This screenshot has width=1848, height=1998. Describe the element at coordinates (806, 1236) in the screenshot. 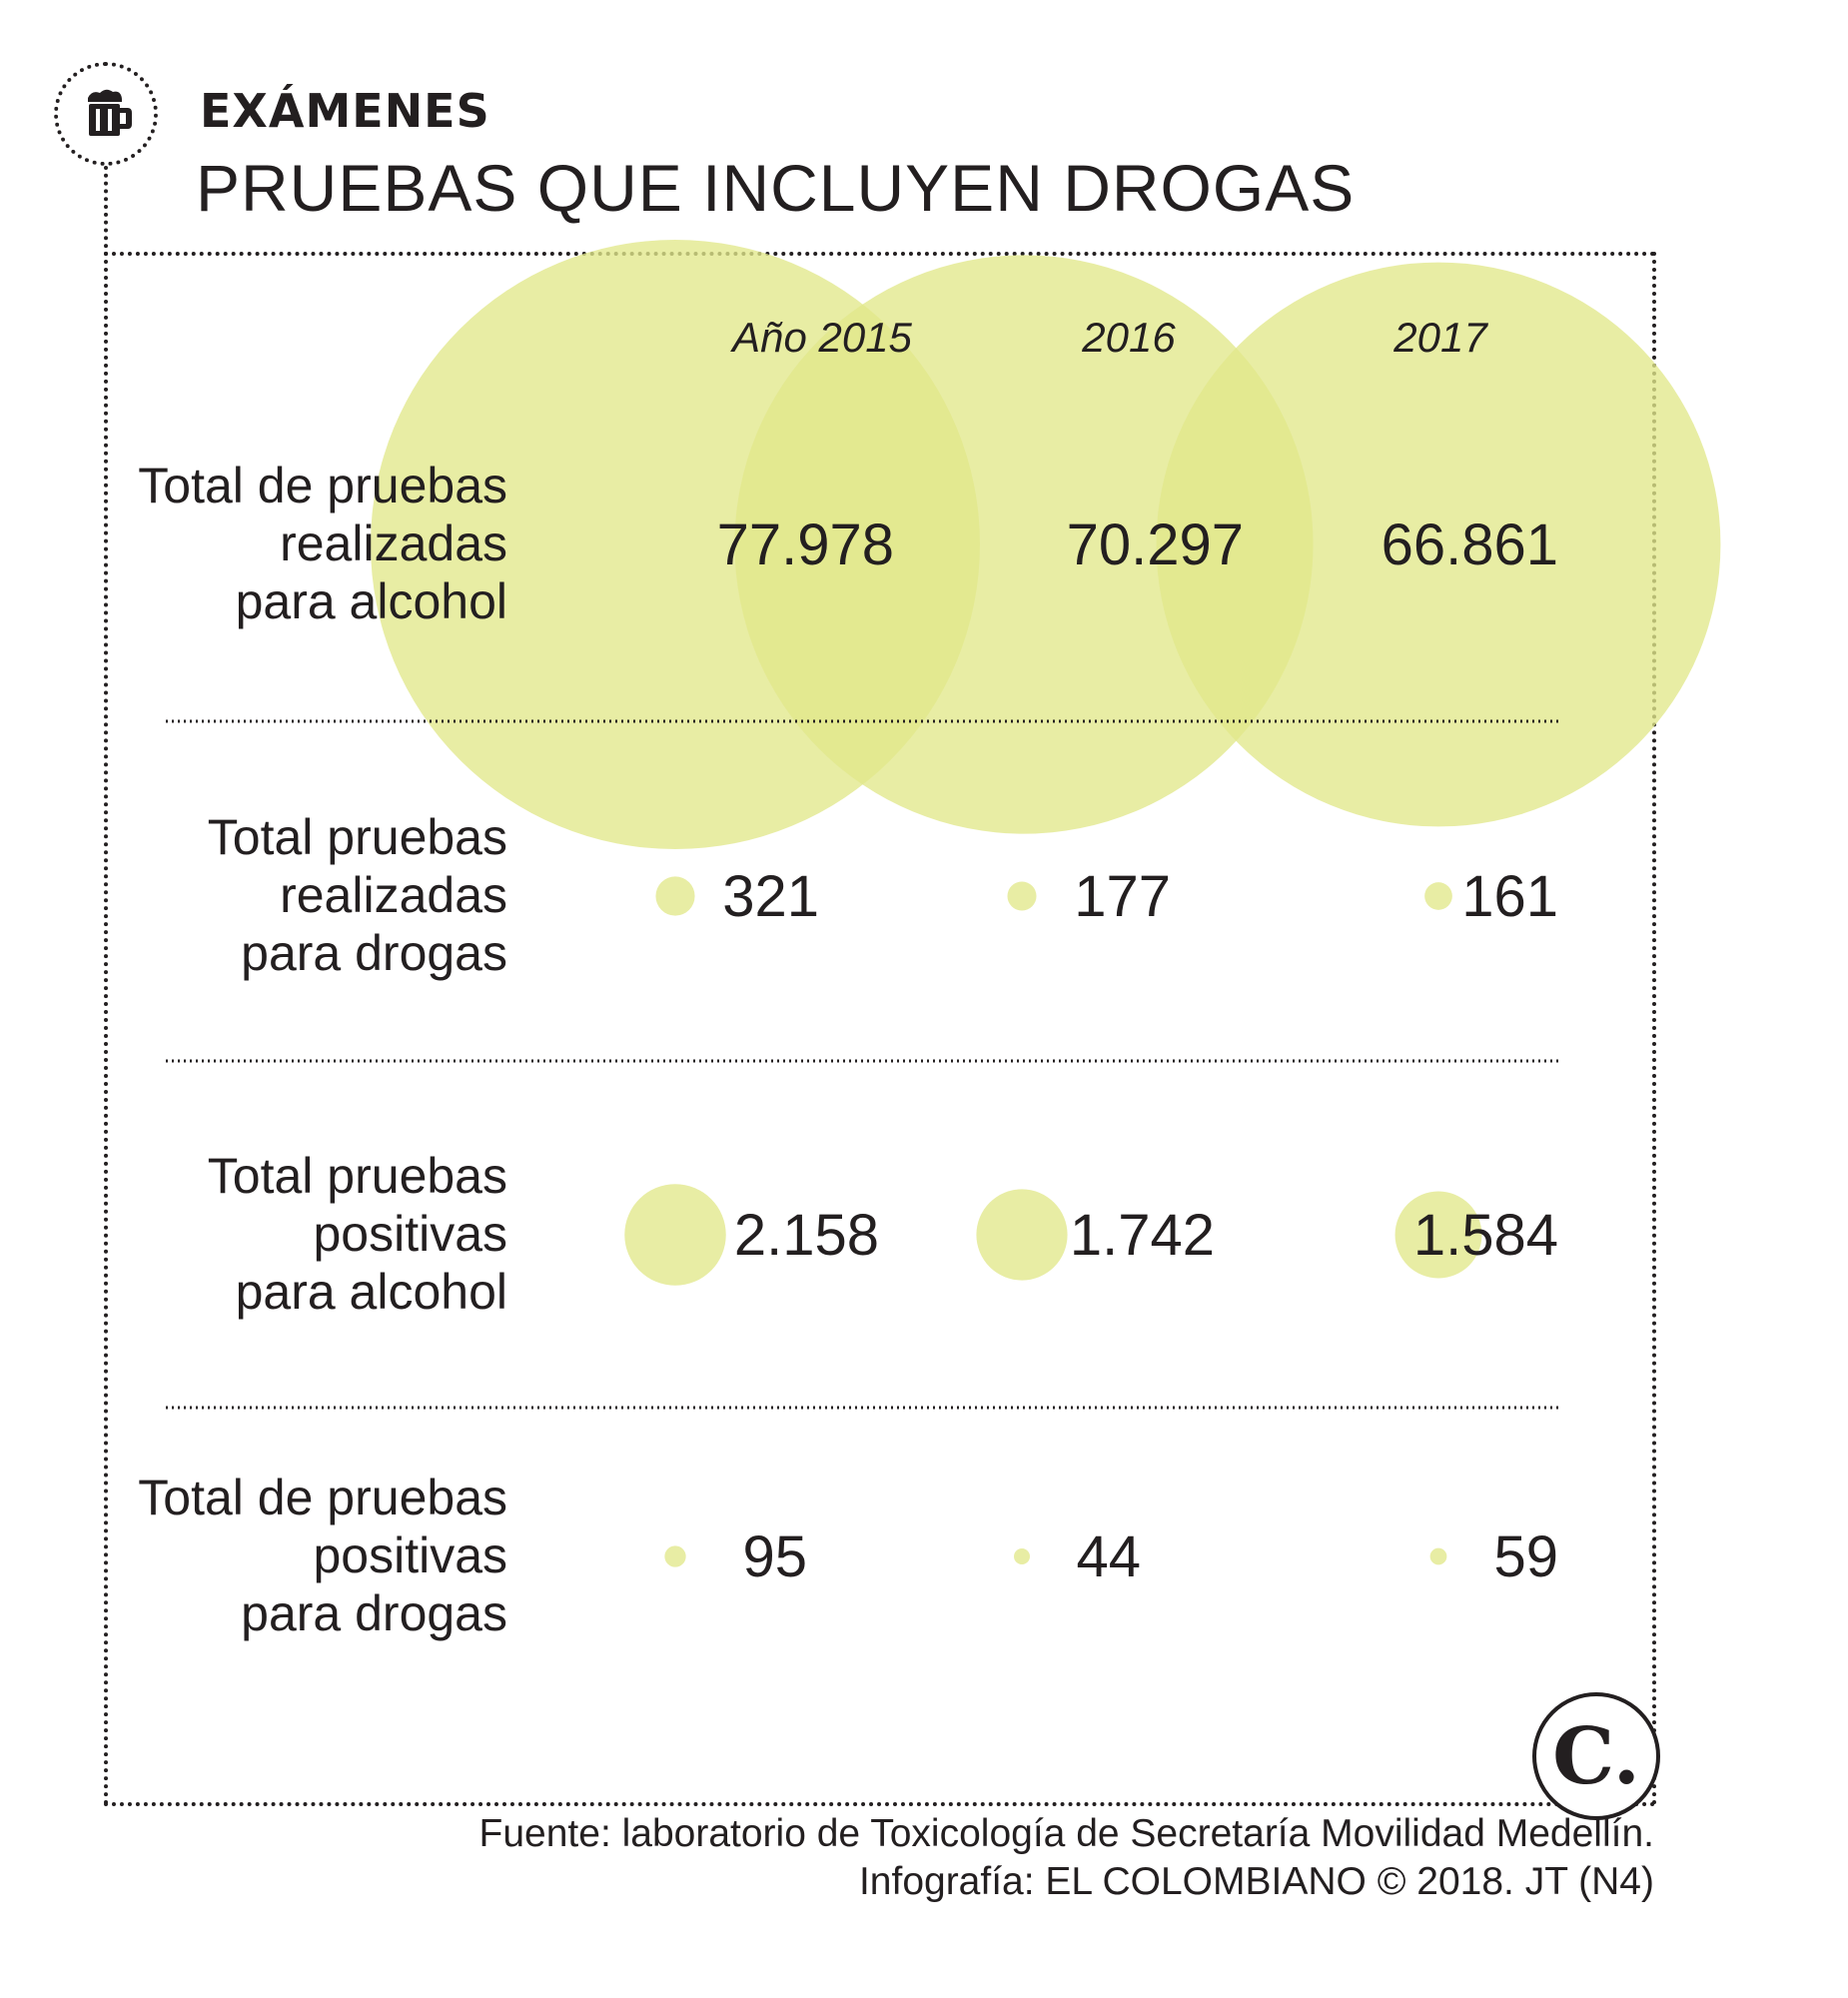

I see `value-label: 2.158` at that location.